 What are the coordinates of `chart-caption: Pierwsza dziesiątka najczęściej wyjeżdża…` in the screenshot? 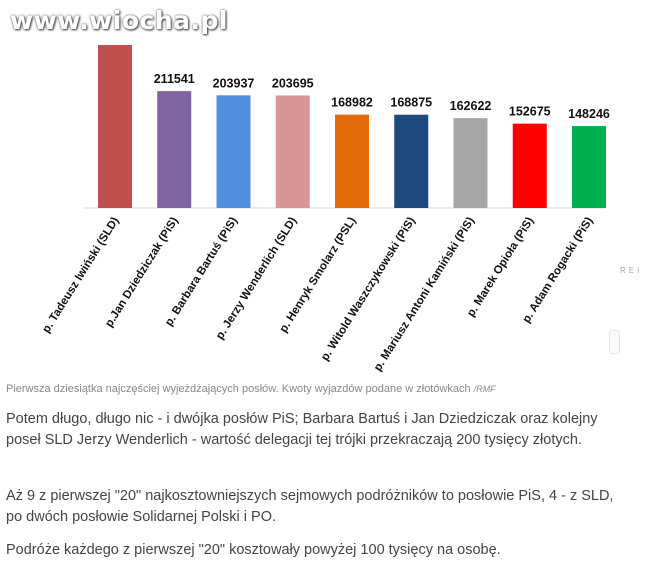 It's located at (251, 389).